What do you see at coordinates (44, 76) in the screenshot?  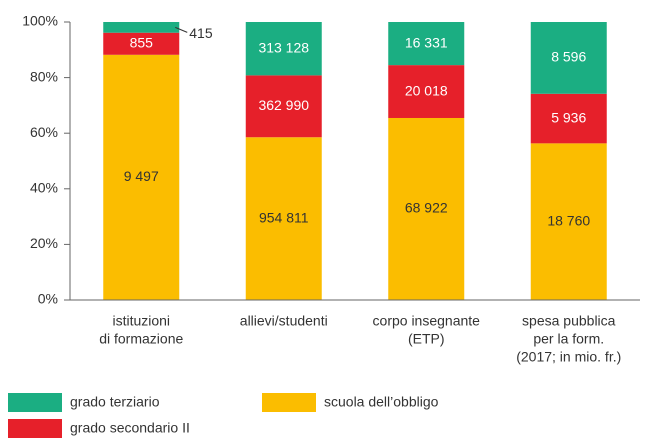 I see `y-tick-label: 80%` at bounding box center [44, 76].